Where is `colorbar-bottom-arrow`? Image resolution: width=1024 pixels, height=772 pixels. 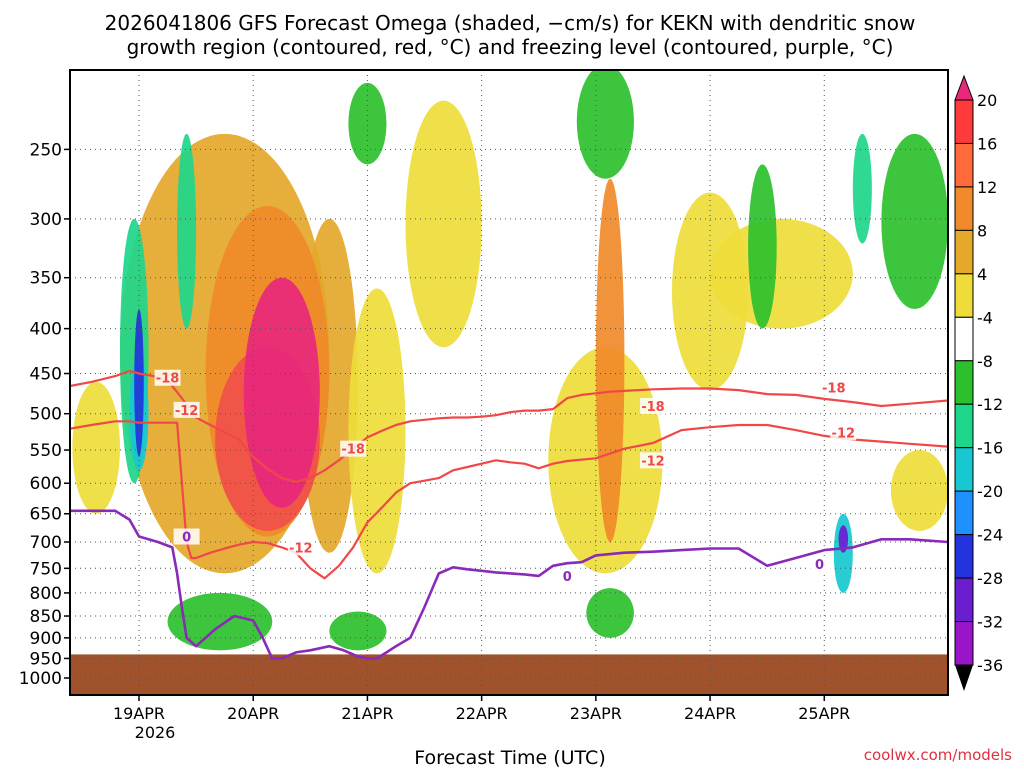 colorbar-bottom-arrow is located at coordinates (964, 678).